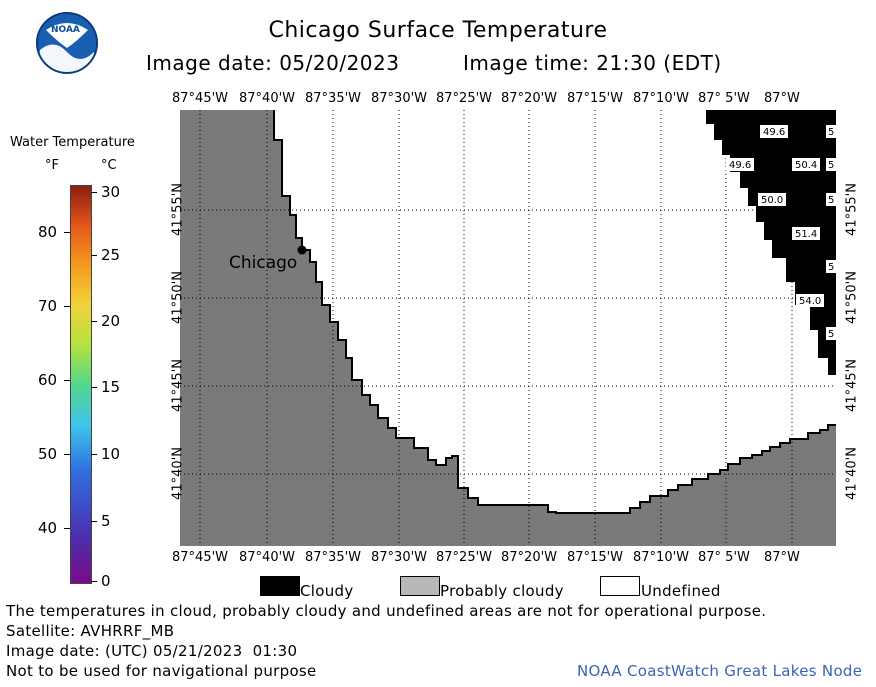  What do you see at coordinates (420, 586) in the screenshot?
I see `legend-probably-cloudy-swatch` at bounding box center [420, 586].